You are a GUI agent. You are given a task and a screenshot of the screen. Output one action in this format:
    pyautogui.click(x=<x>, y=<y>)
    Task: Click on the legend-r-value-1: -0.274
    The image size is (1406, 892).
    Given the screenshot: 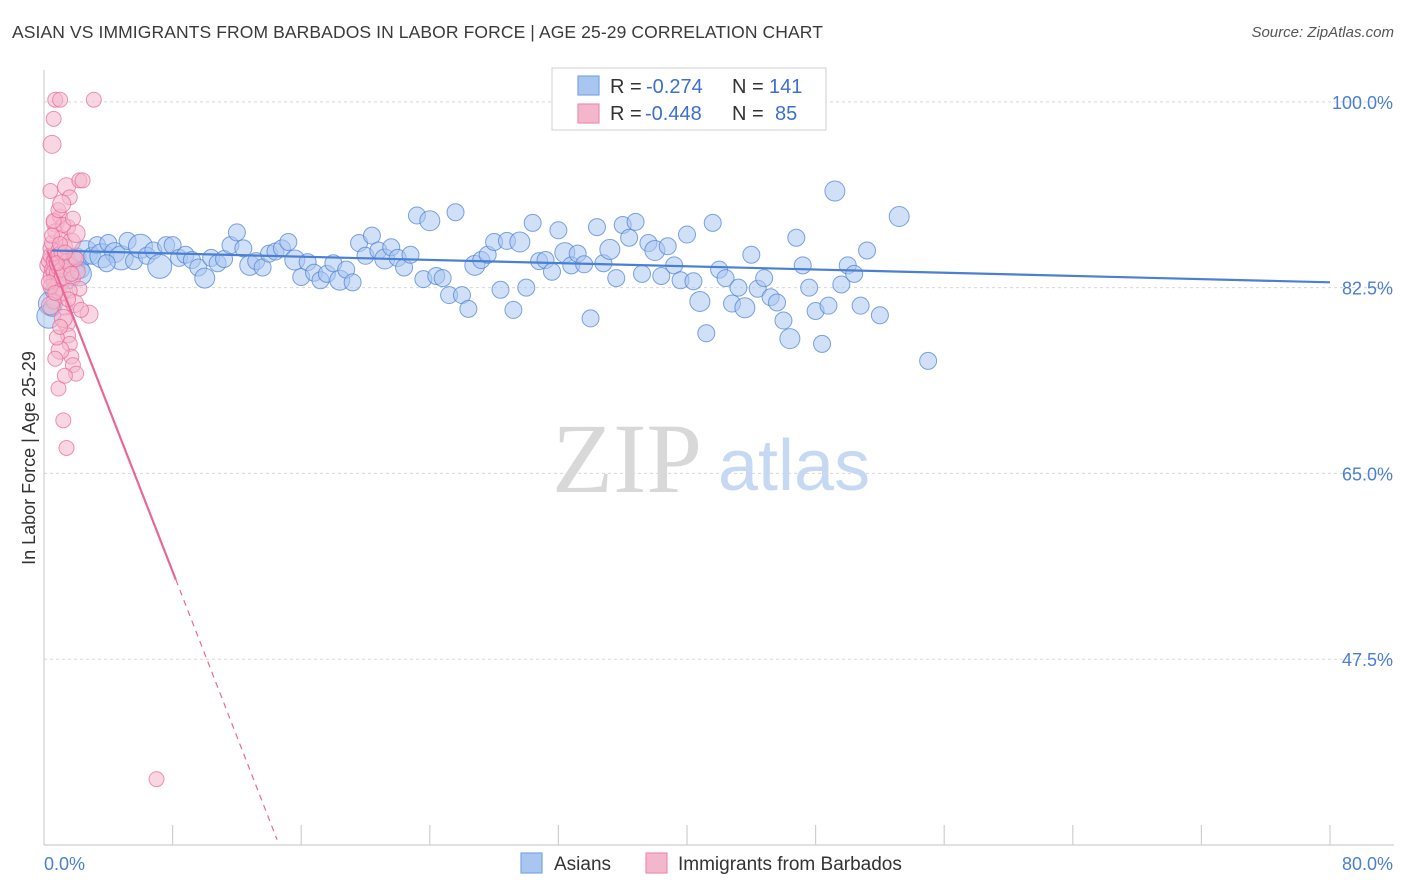 What is the action you would take?
    pyautogui.click(x=674, y=87)
    